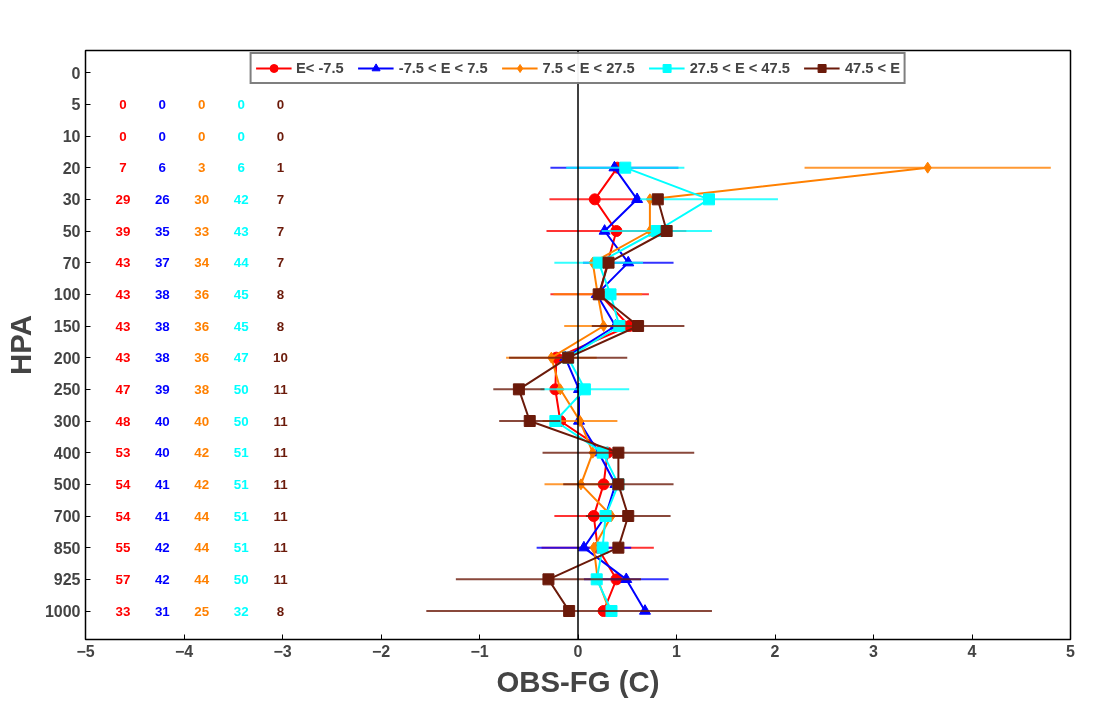 The image size is (1111, 711). What do you see at coordinates (71, 263) in the screenshot?
I see `y-tick-label: 70` at bounding box center [71, 263].